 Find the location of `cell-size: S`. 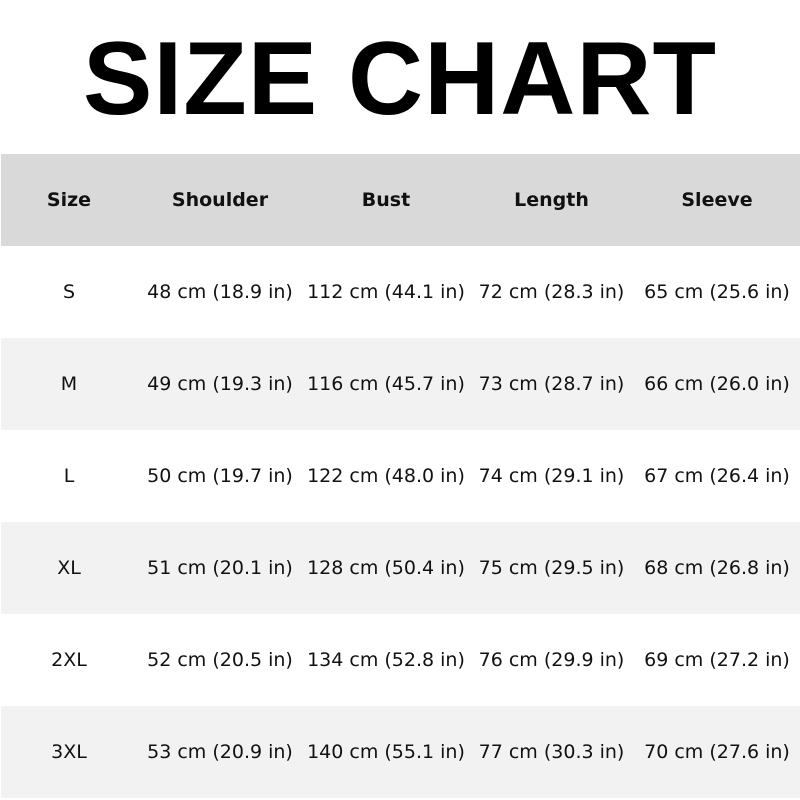

cell-size: S is located at coordinates (69, 292).